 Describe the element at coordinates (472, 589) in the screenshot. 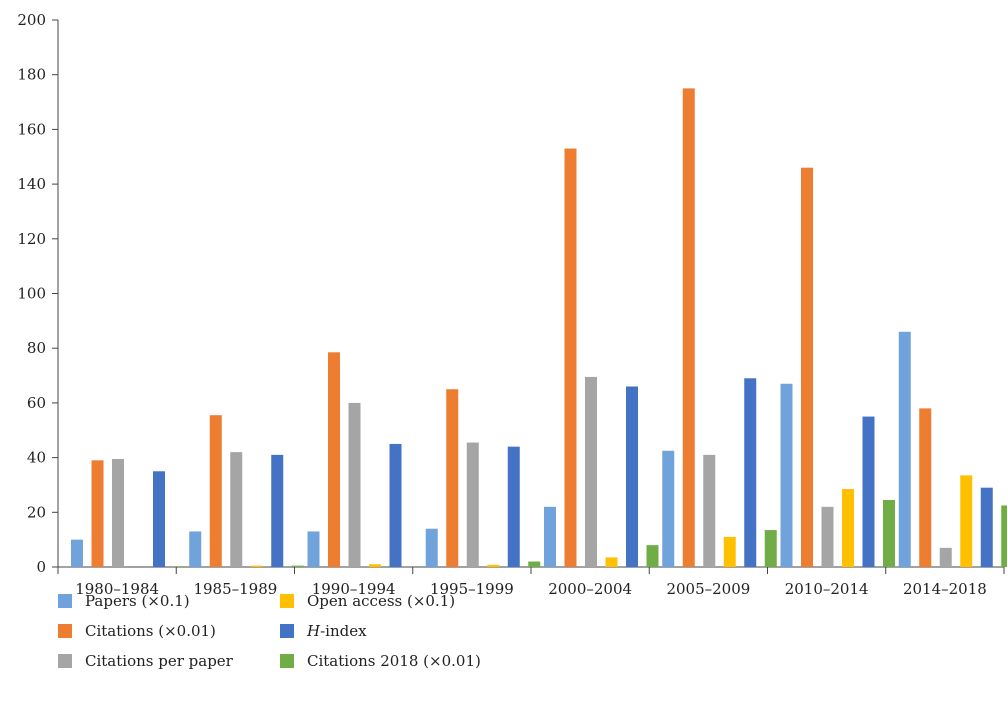

I see `x-category-label: 1995–1999` at that location.